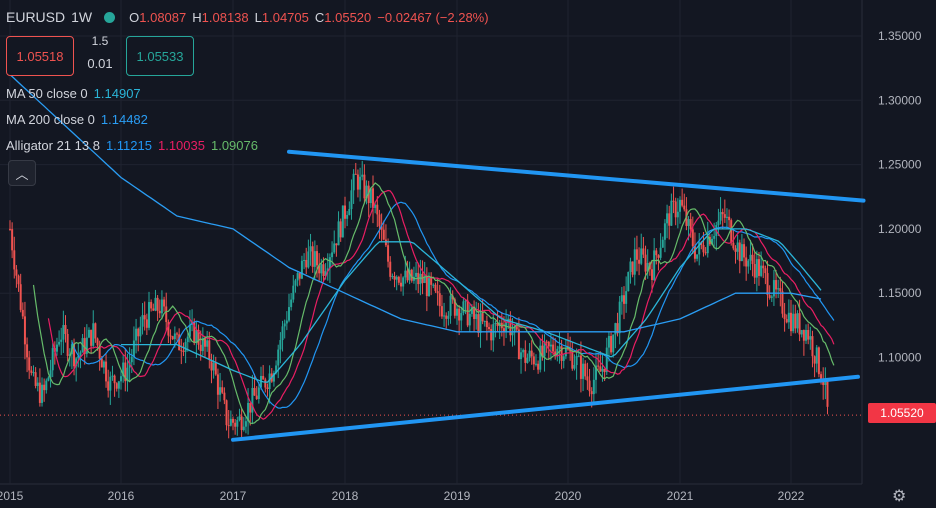  Describe the element at coordinates (899, 496) in the screenshot. I see `gear-icon: ⚙` at that location.